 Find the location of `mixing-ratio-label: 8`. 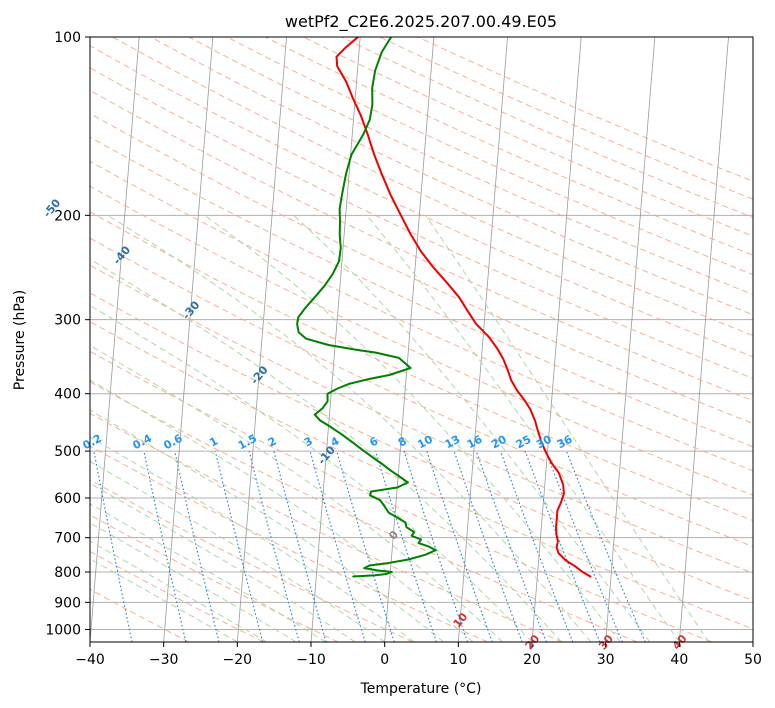

mixing-ratio-label: 8 is located at coordinates (402, 441).